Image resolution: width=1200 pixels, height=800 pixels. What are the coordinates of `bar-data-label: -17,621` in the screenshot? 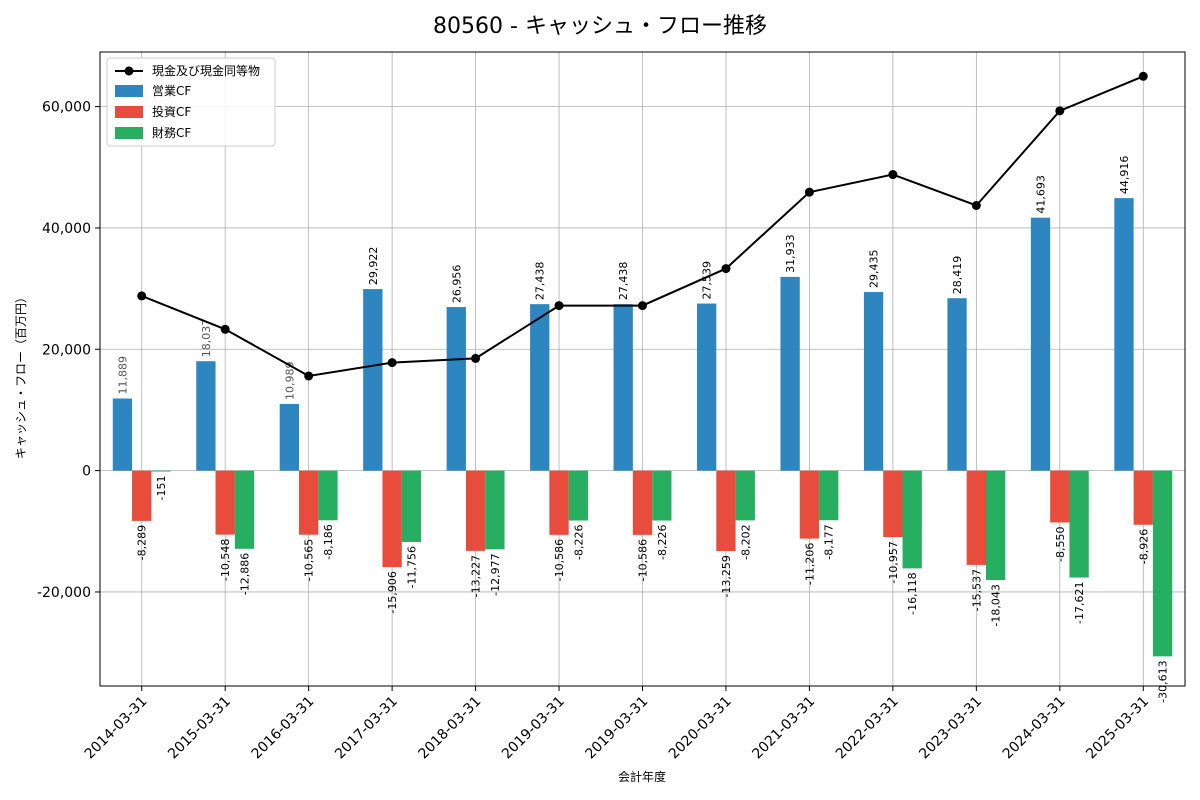 It's located at (1079, 603).